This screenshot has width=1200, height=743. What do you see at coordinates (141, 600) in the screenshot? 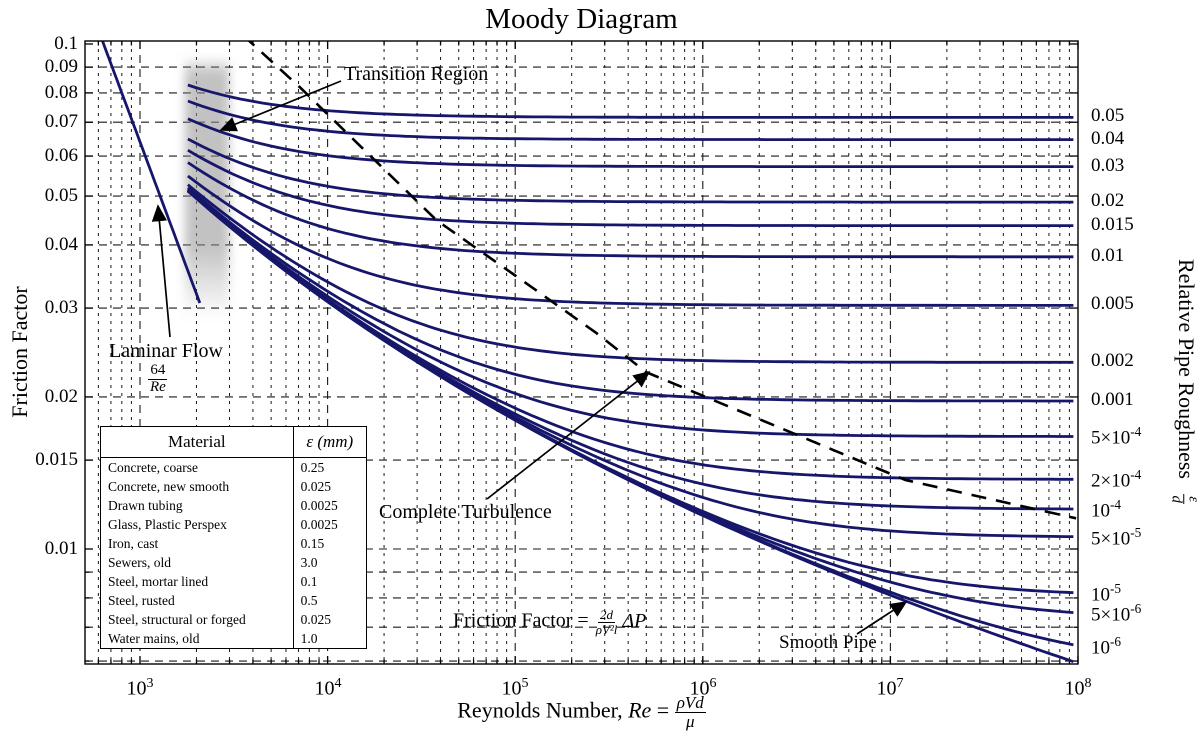
I see `material-cell: Steel, rusted` at bounding box center [141, 600].